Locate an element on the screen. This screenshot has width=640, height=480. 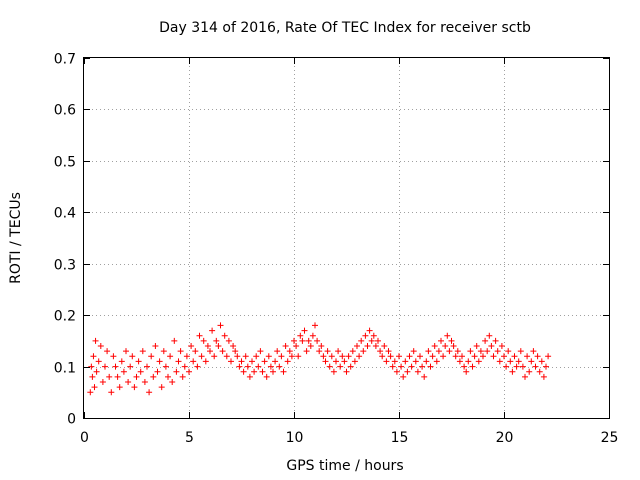
data-points is located at coordinates (319, 359).